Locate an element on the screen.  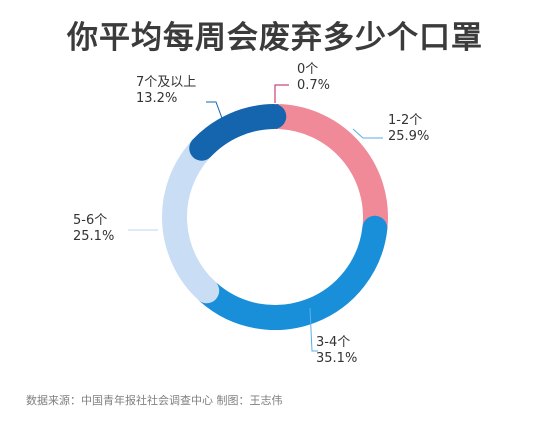
slice-label-value-0: 0.7% is located at coordinates (313, 85).